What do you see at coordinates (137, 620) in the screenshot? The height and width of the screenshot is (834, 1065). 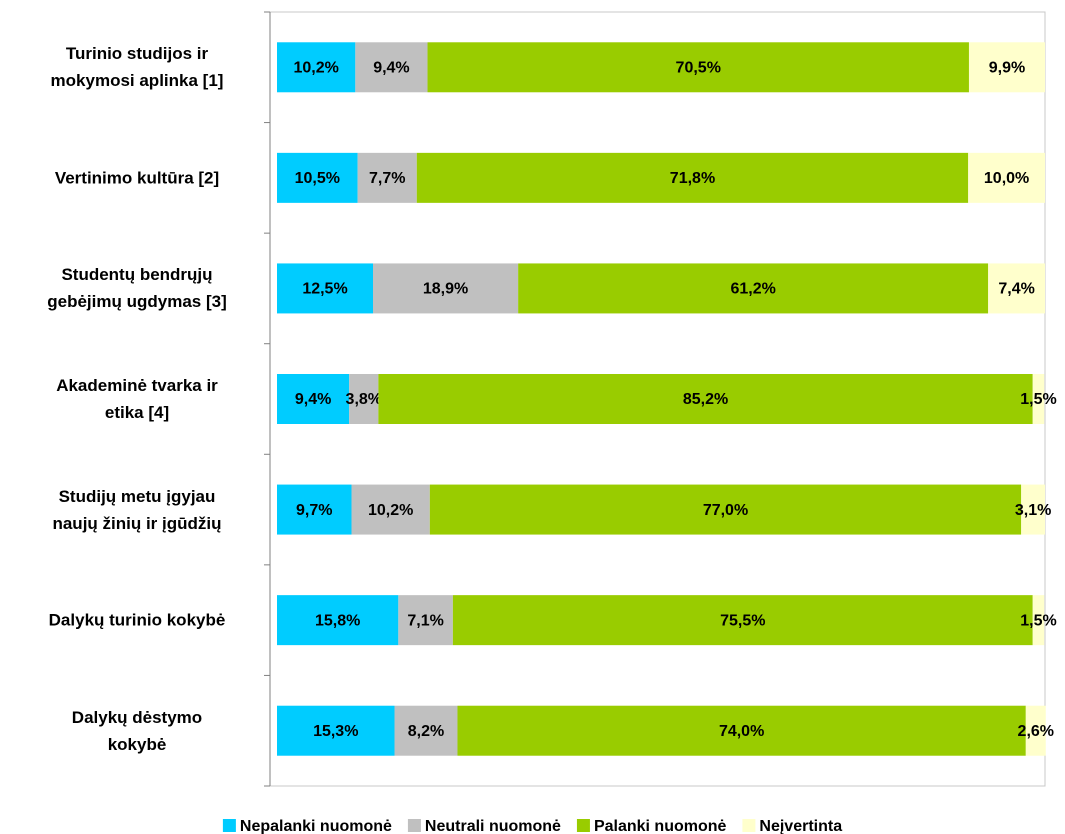 I see `category-label: Dalykų turinio kokybė` at bounding box center [137, 620].